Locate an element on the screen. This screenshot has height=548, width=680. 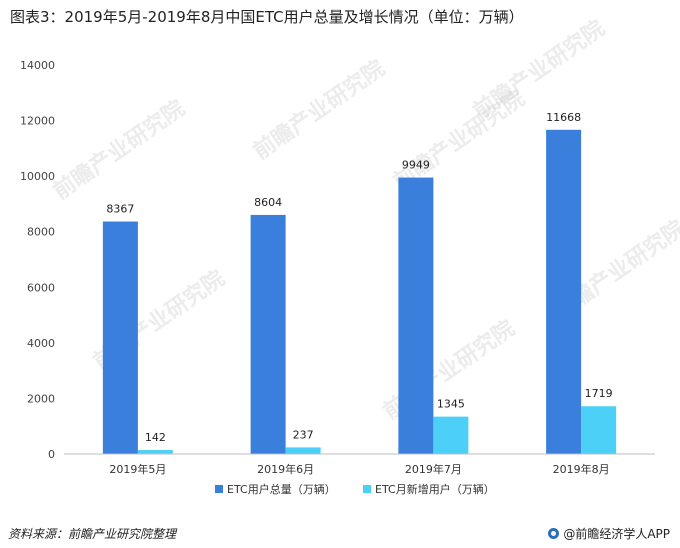
legend-label: ETC用户总量（万辆） is located at coordinates (281, 489).